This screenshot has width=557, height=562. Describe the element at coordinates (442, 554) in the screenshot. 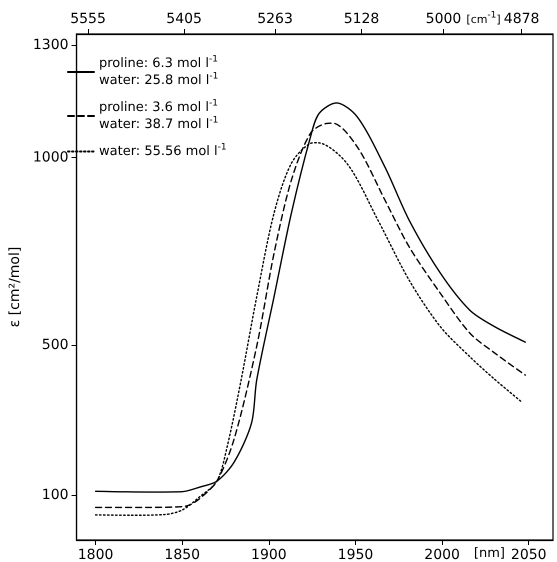

I see `x-tick-label: 2000` at that location.